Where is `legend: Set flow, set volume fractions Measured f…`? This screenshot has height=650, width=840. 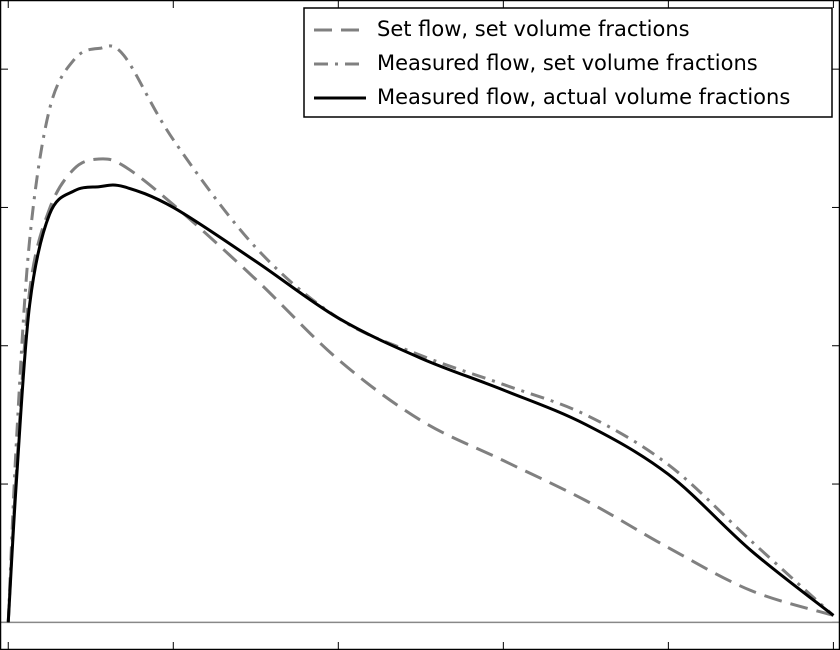 legend: Set flow, set volume fractions Measured f… is located at coordinates (568, 62).